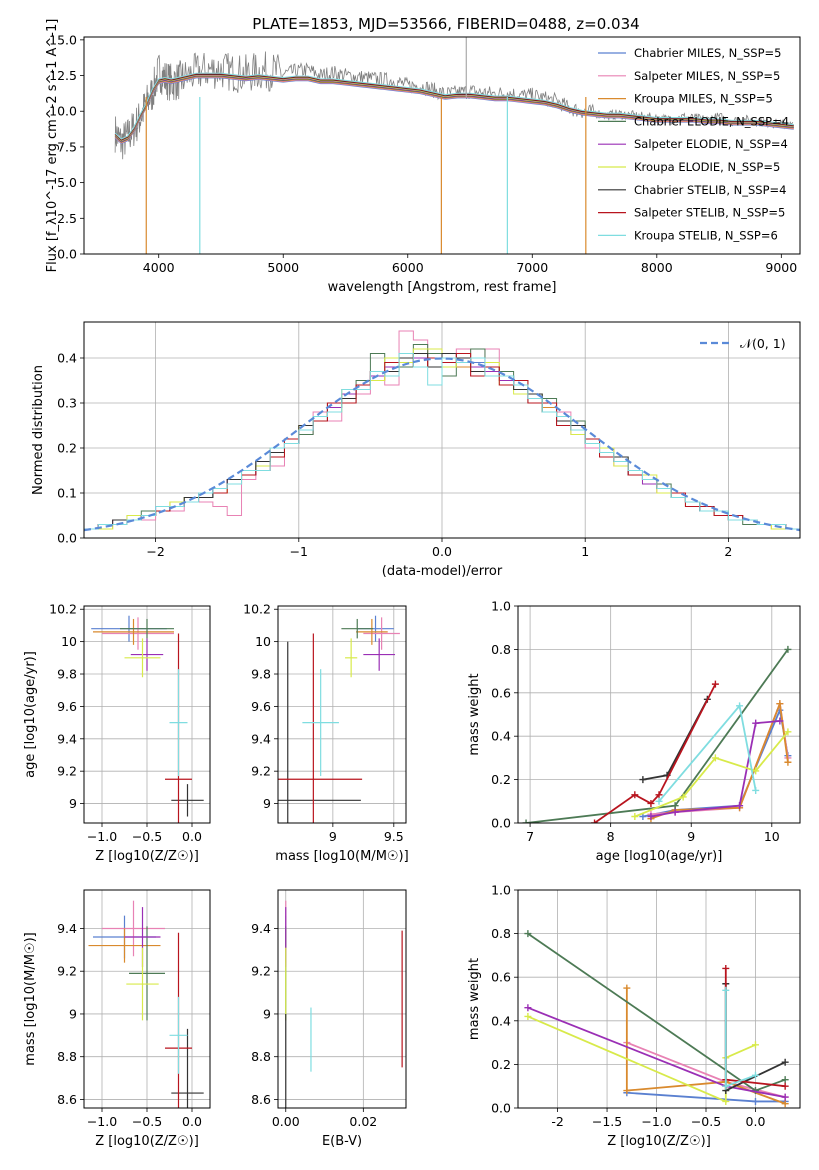  Describe the element at coordinates (67, 182) in the screenshot. I see `y-tick-label: 5.0` at that location.